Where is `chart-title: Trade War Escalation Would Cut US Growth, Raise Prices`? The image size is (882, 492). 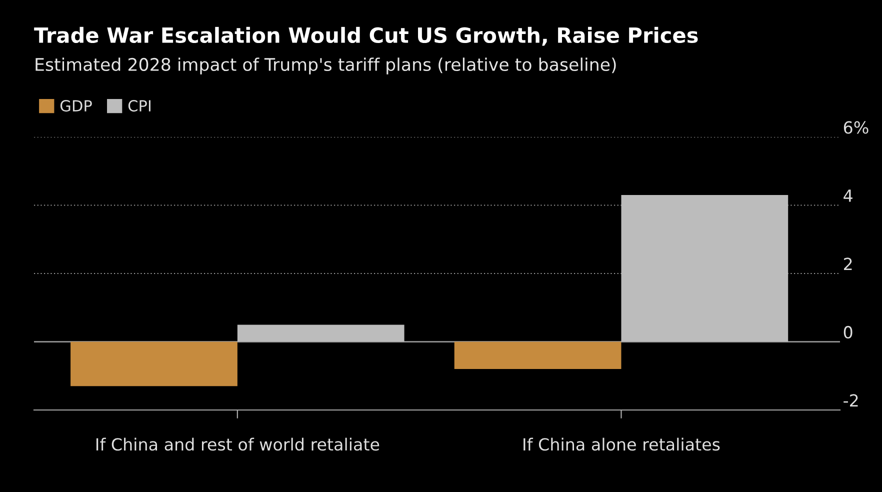 chart-title: Trade War Escalation Would Cut US Growth, Raise Prices is located at coordinates (366, 36).